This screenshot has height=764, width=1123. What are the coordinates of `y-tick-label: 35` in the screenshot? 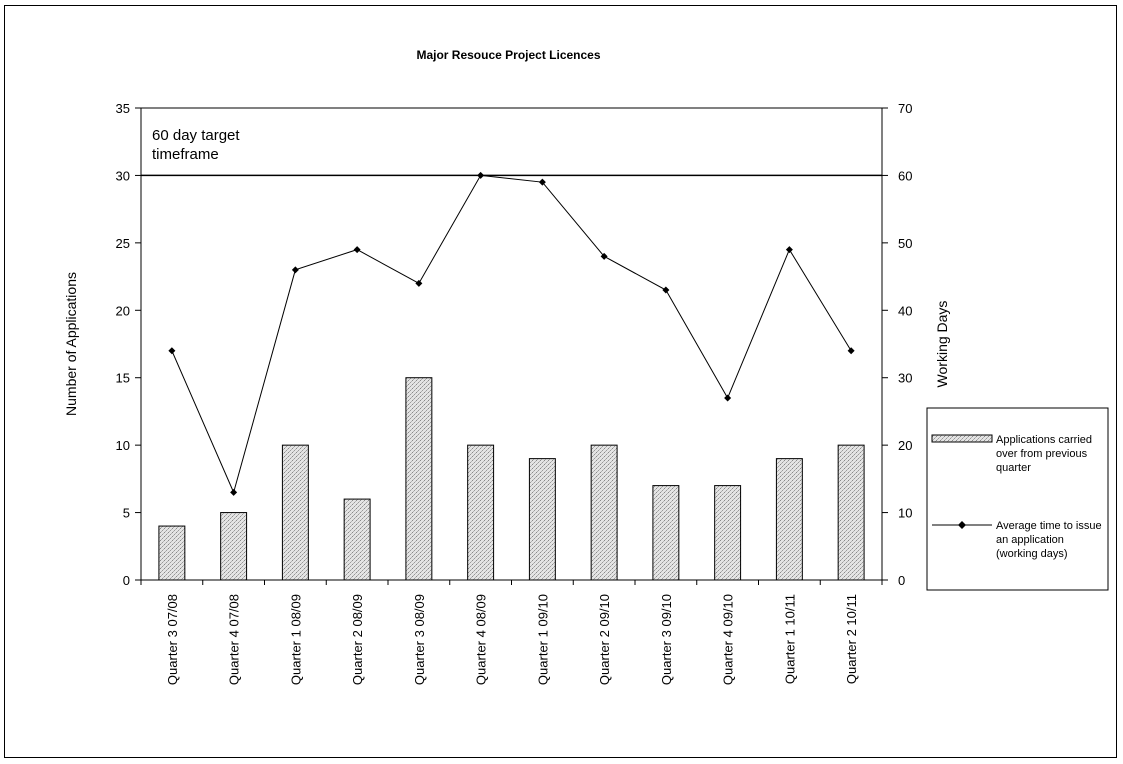 It's located at (123, 108).